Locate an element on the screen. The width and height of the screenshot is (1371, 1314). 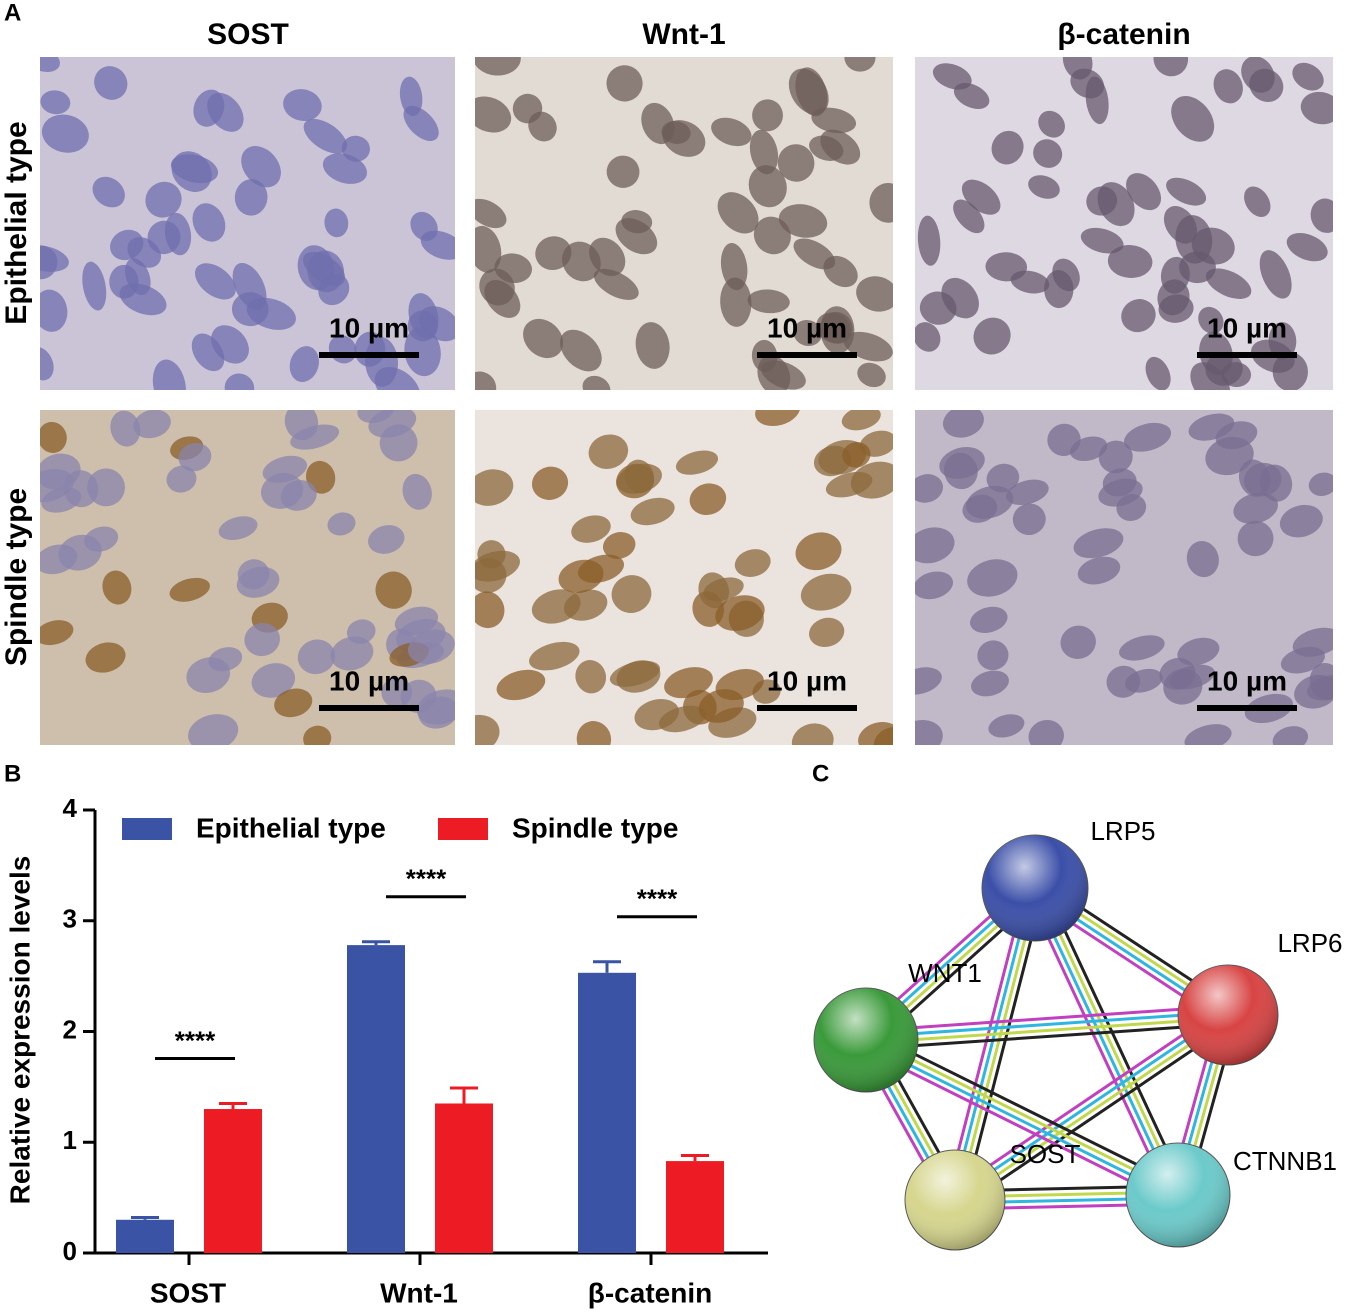
legend-swatch is located at coordinates (147, 829).